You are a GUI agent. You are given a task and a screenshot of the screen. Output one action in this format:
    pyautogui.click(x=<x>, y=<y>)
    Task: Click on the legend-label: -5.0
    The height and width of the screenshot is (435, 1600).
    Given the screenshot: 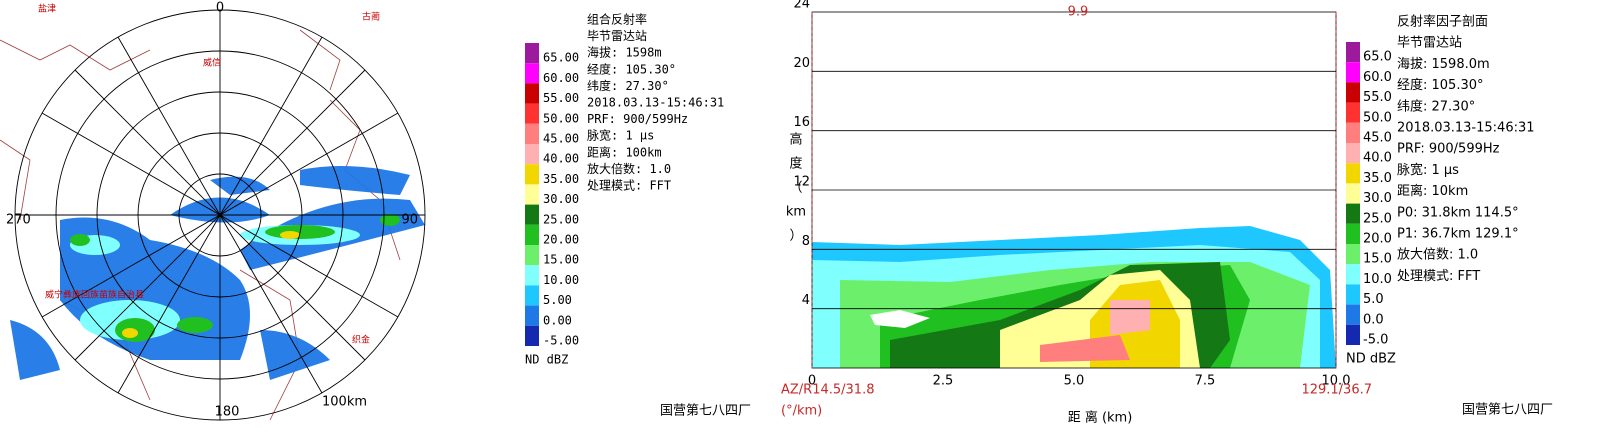 What is the action you would take?
    pyautogui.click(x=1375, y=339)
    